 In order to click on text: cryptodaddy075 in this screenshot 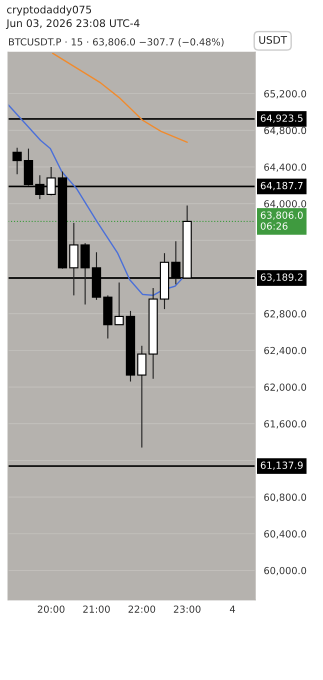, I will do `click(49, 10)`.